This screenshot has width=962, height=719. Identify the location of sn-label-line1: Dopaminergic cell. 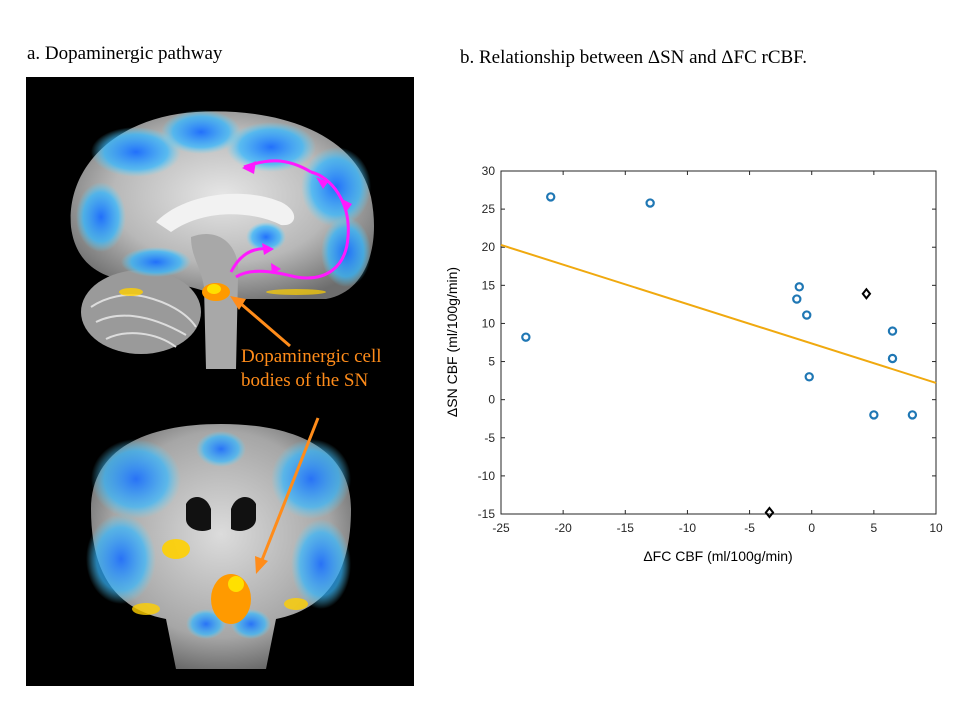
(311, 356).